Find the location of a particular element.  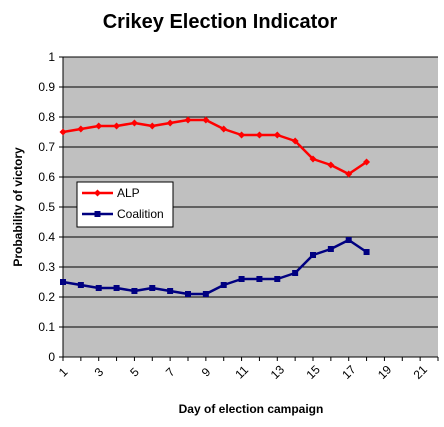

y-tick-label: 0.5 is located at coordinates (46, 207).